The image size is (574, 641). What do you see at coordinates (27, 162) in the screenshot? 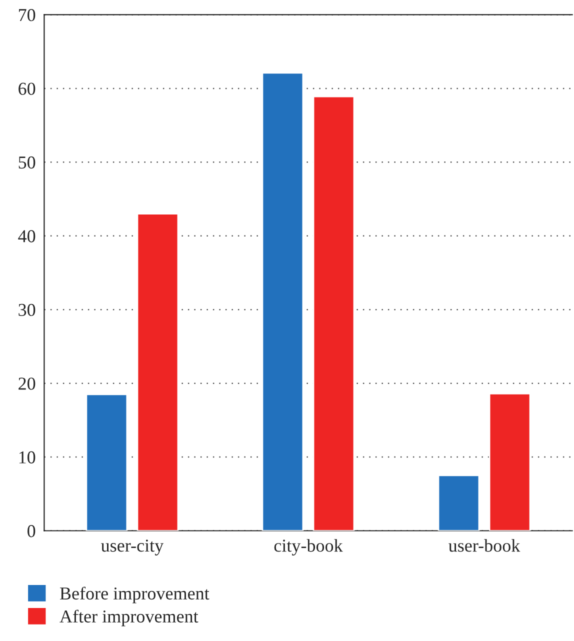
I see `y-tick-label: 50` at bounding box center [27, 162].